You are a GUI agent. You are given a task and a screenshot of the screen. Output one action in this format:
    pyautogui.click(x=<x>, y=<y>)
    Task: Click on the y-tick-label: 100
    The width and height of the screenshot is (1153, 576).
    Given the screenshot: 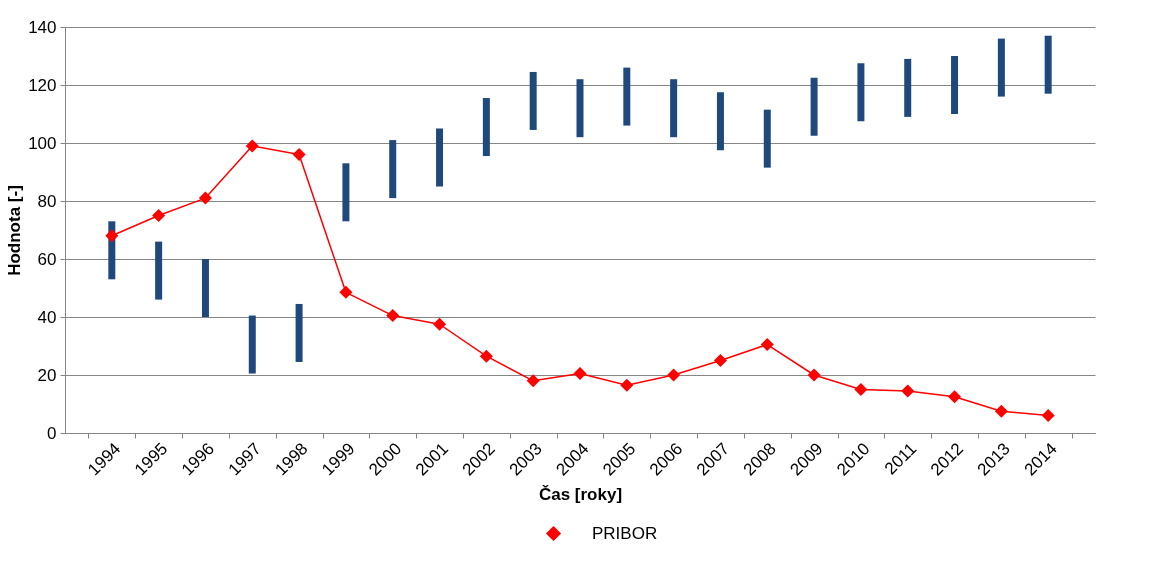 What is the action you would take?
    pyautogui.click(x=42, y=143)
    